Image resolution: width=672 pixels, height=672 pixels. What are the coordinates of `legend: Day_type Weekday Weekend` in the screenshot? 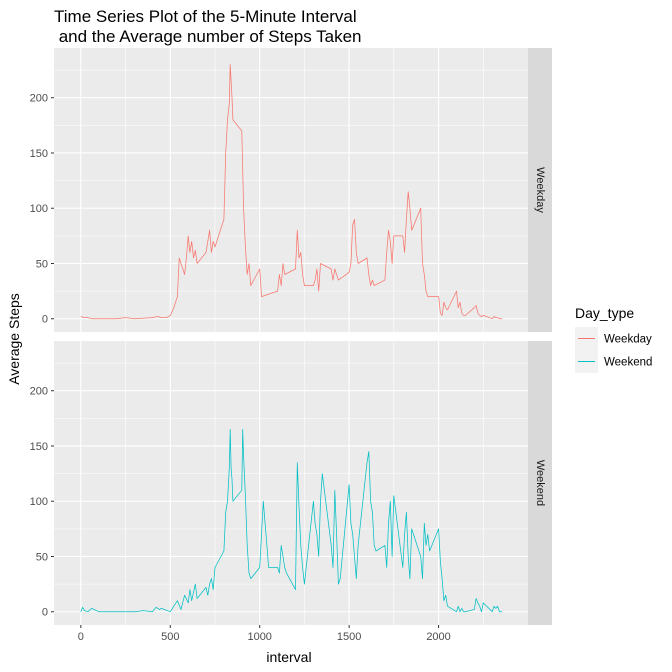 It's located at (613, 339).